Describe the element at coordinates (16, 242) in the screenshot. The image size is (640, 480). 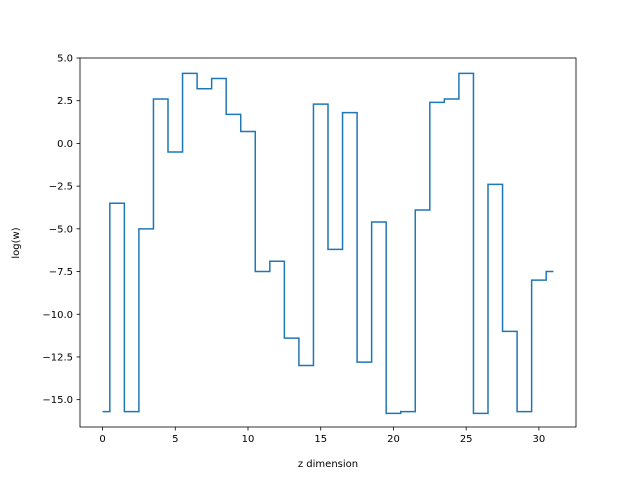
I see `y-axis-label: log(w)` at that location.